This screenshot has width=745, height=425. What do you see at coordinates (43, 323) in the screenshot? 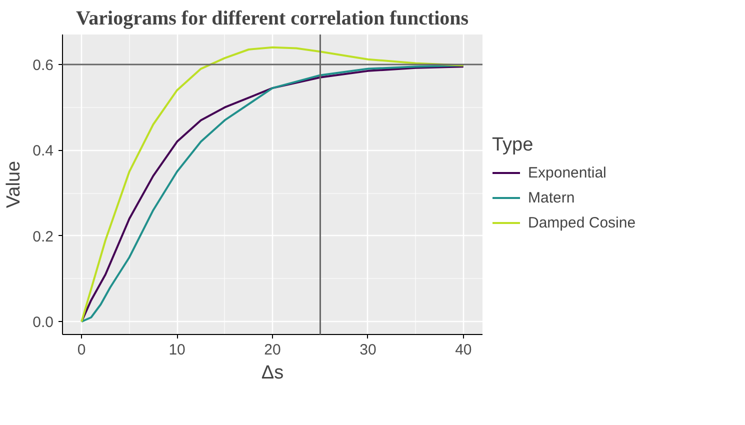
I see `y-tick-label: 0.0` at bounding box center [43, 323].